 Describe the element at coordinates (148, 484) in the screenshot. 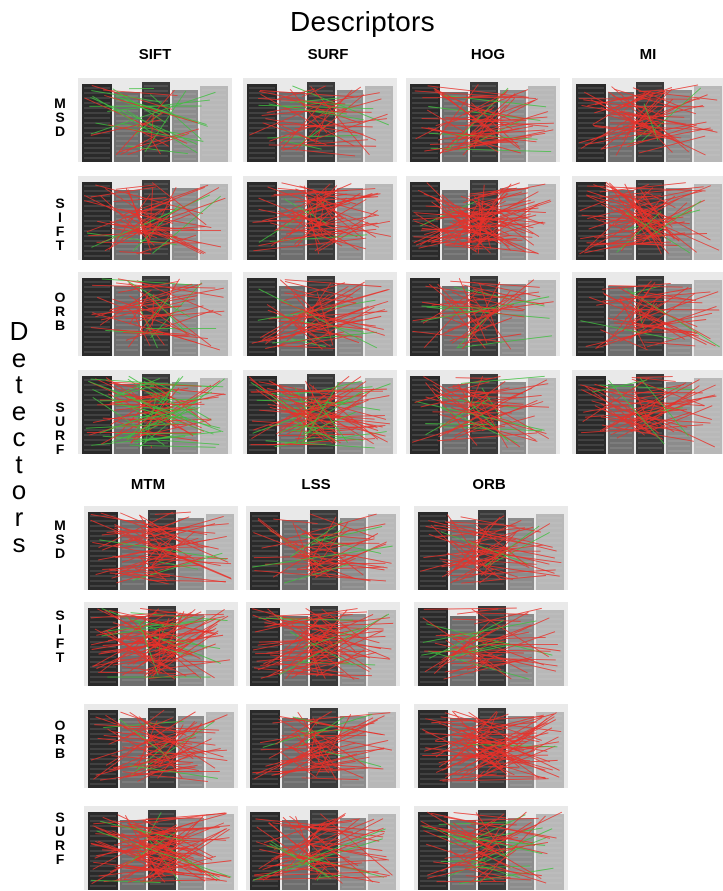

I see `bottom-col-header: MTM` at that location.